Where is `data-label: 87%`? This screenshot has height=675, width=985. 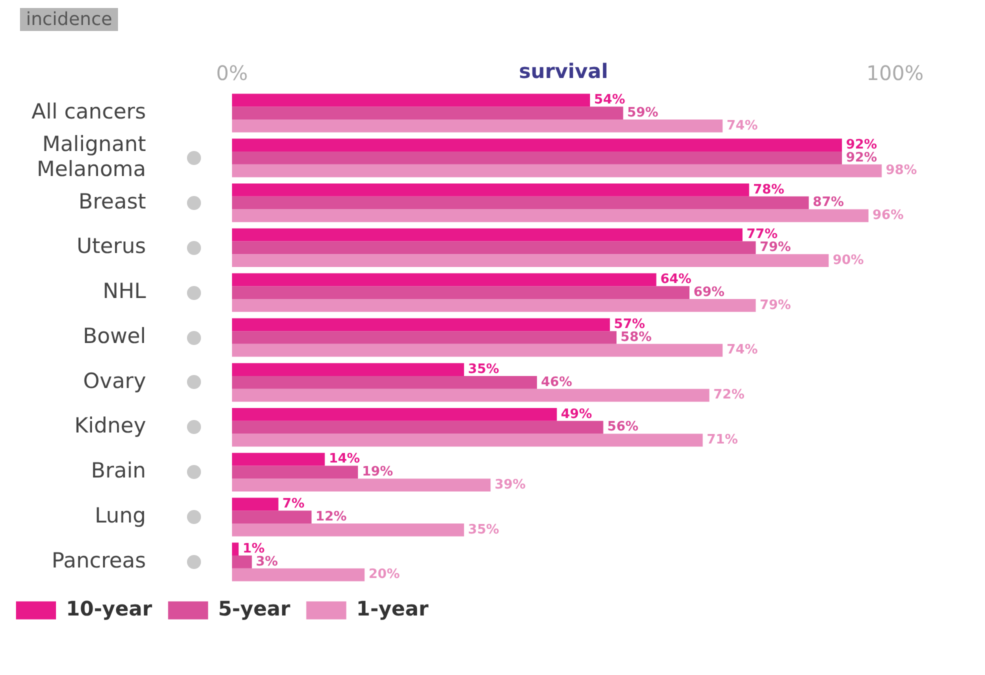 data-label: 87% is located at coordinates (828, 202).